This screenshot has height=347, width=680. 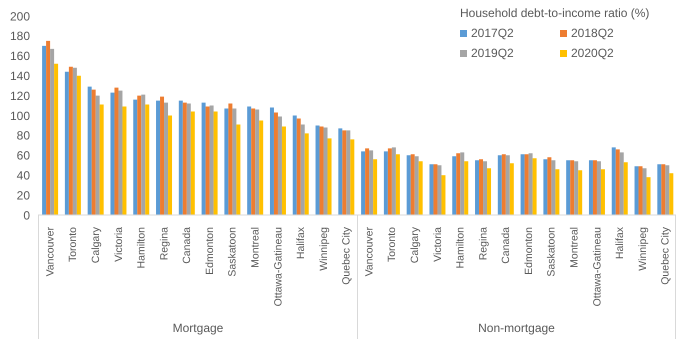 I want to click on y-tick-label: 180, so click(x=20, y=36).